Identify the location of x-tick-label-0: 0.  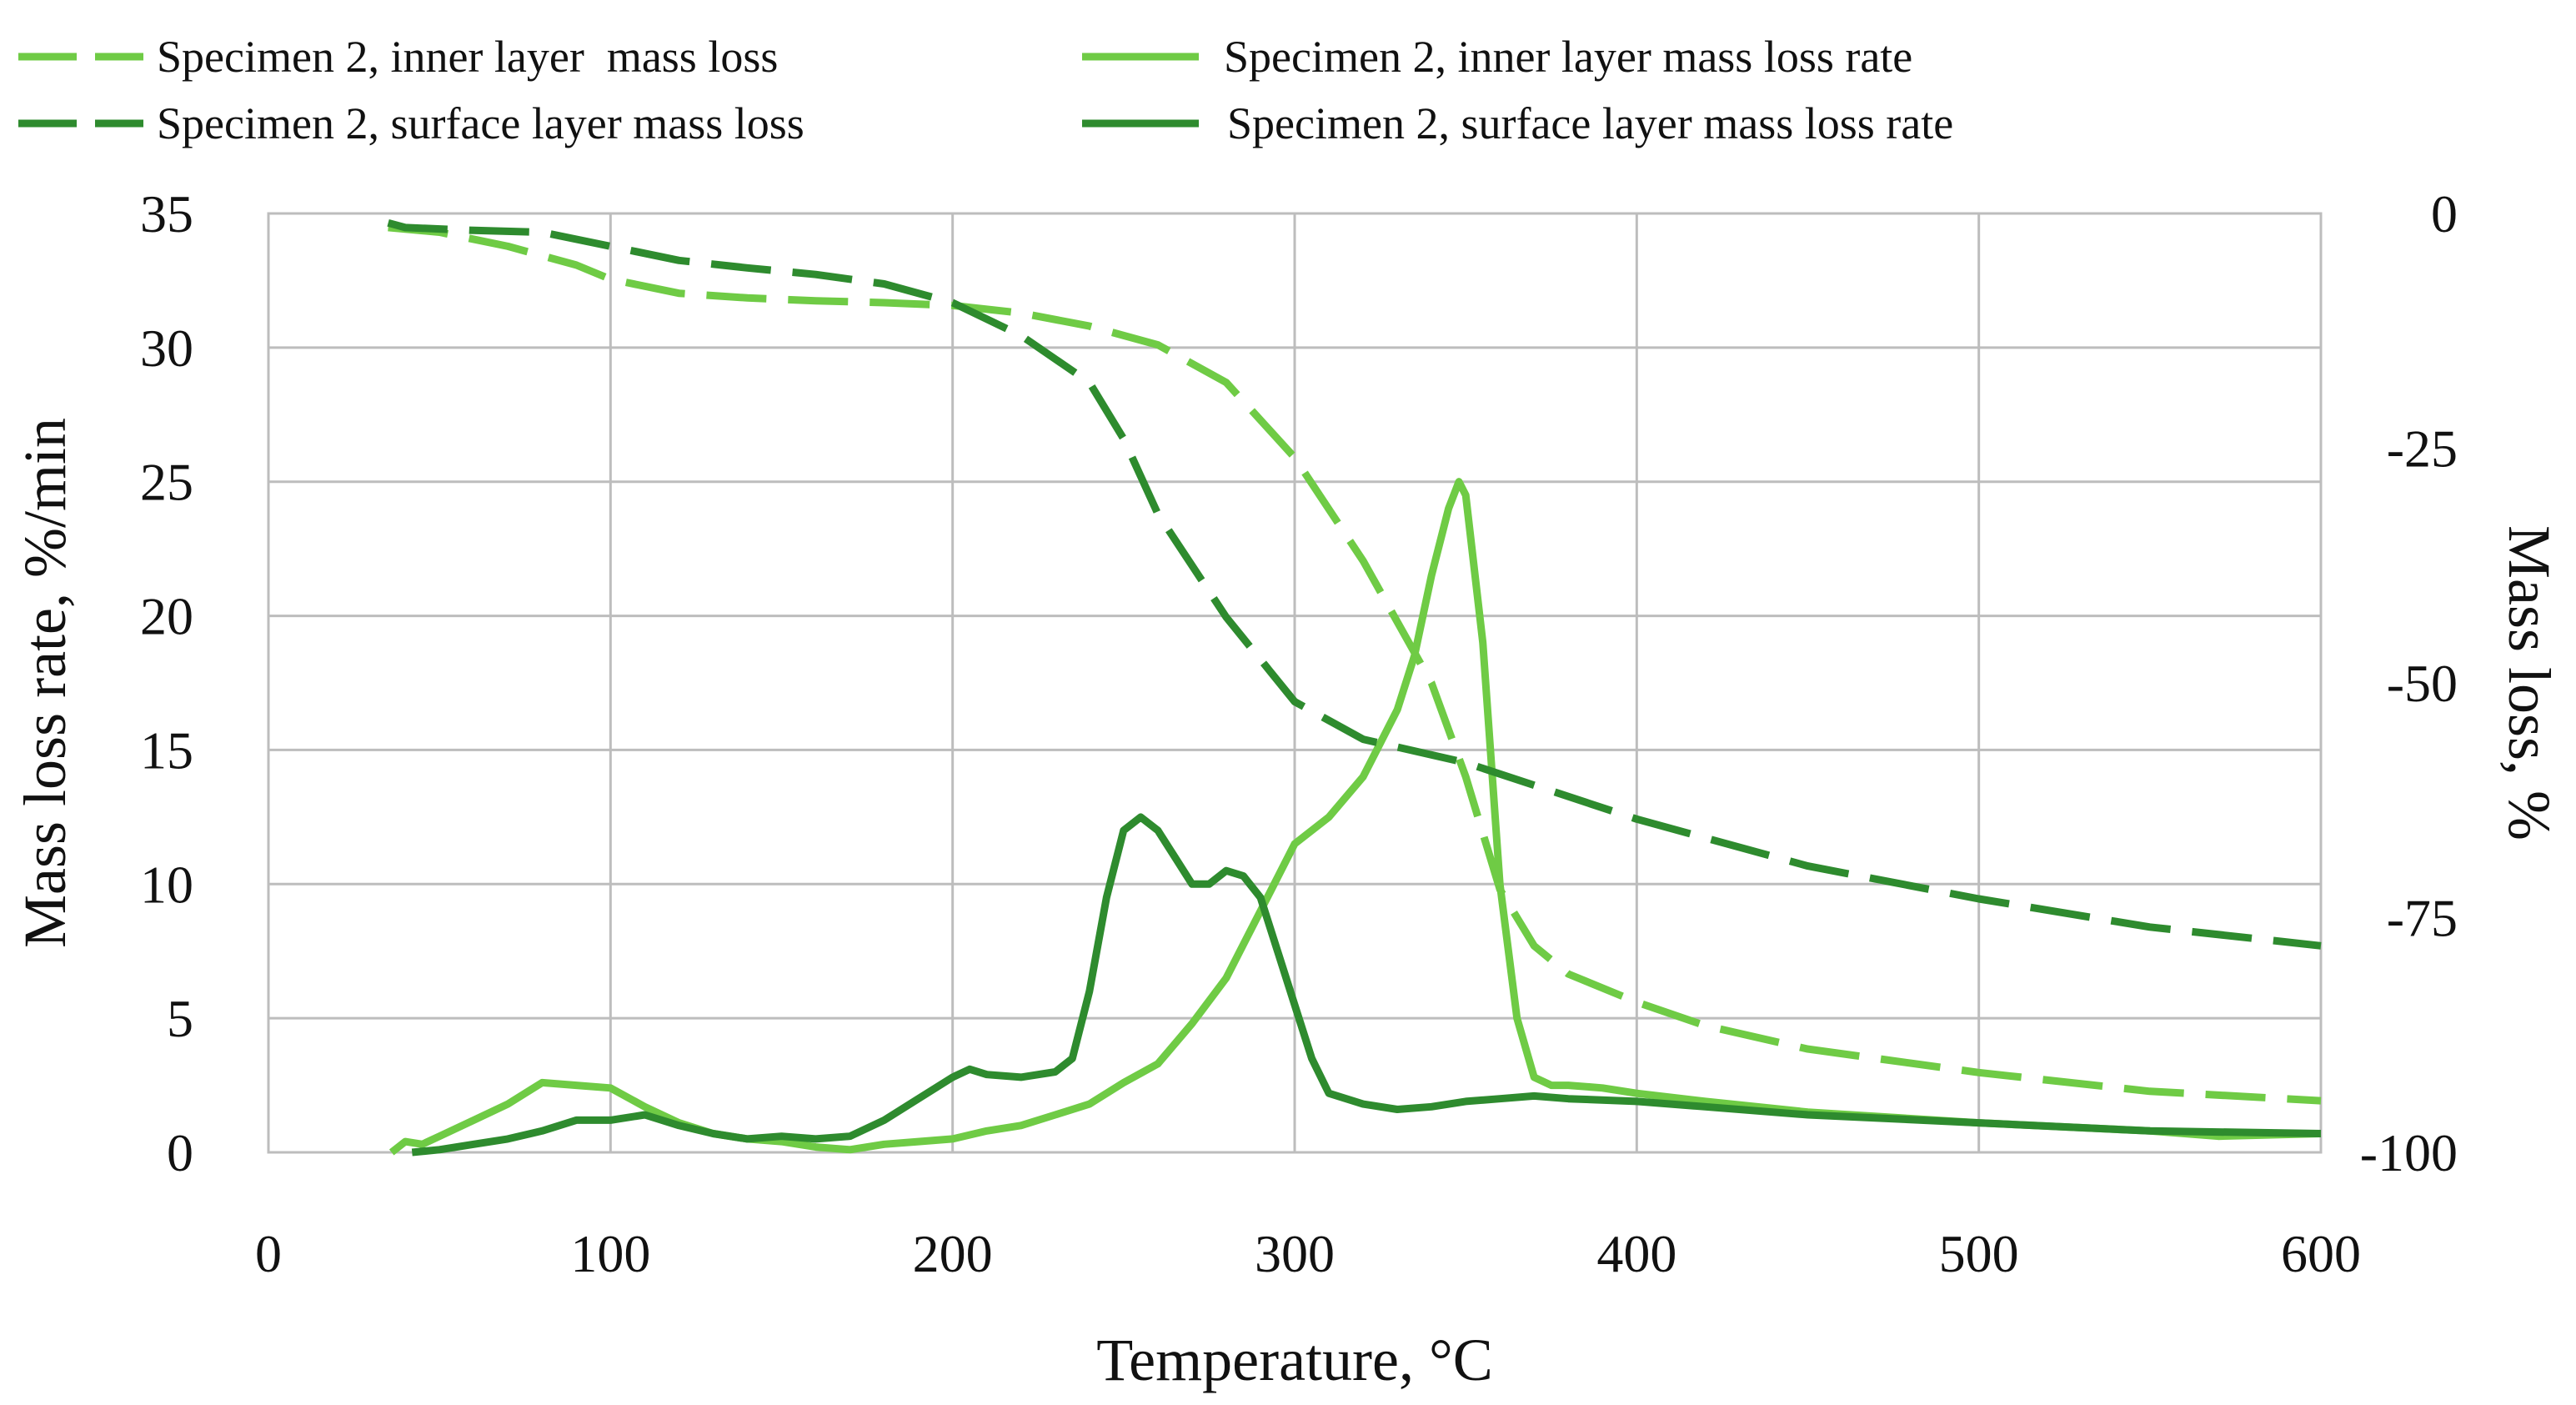
(268, 1254).